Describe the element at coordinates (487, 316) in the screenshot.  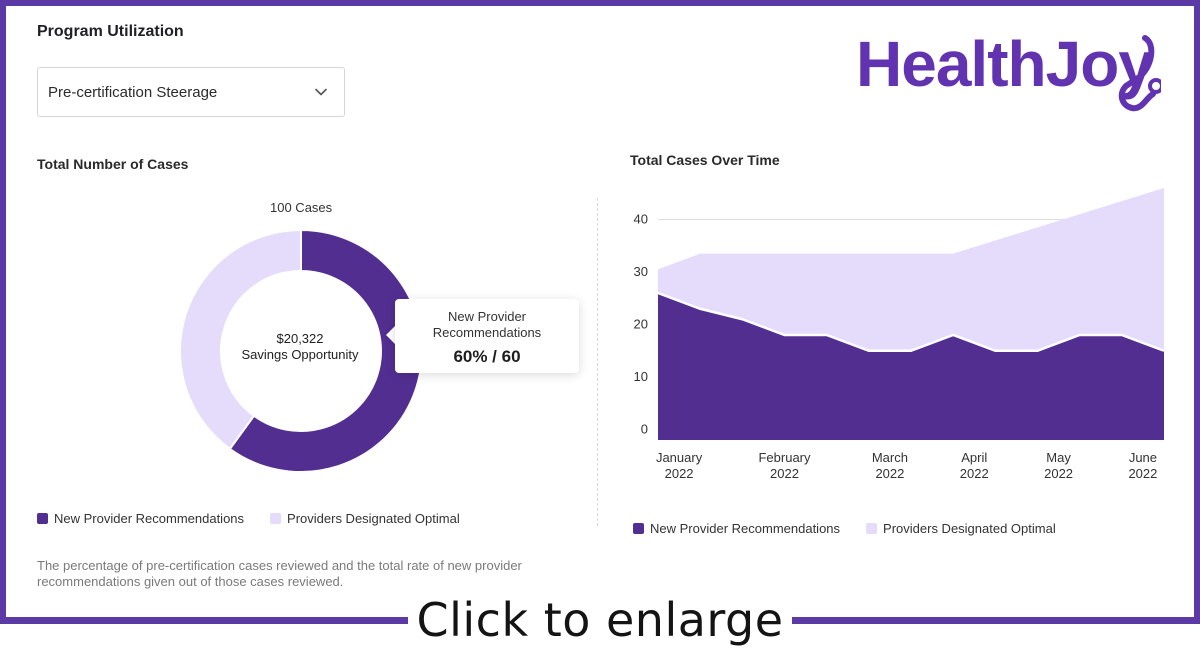
I see `tooltip-line1: New Provider` at that location.